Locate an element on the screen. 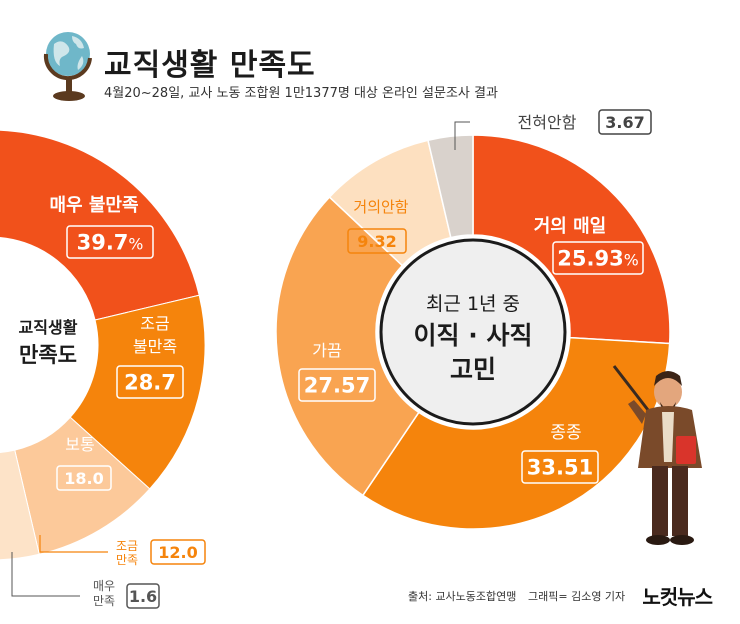 This screenshot has height=624, width=740. left-value-4: 1.6 is located at coordinates (143, 596).